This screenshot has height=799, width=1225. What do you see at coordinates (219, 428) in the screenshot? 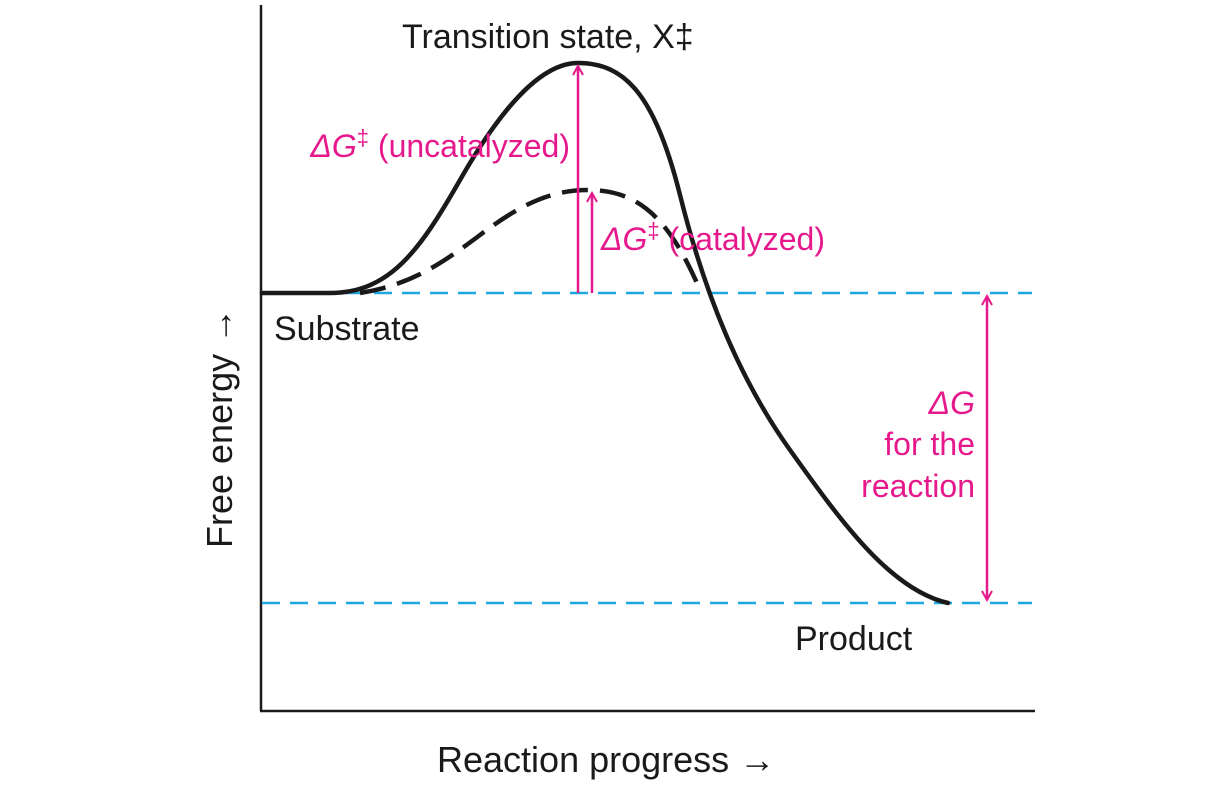
I see `y-axis-label: Free energy →` at bounding box center [219, 428].